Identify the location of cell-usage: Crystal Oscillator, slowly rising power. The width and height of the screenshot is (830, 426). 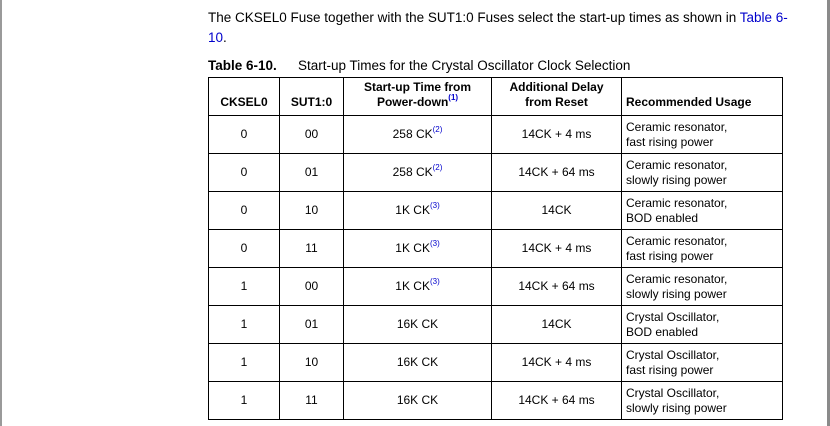
(702, 400).